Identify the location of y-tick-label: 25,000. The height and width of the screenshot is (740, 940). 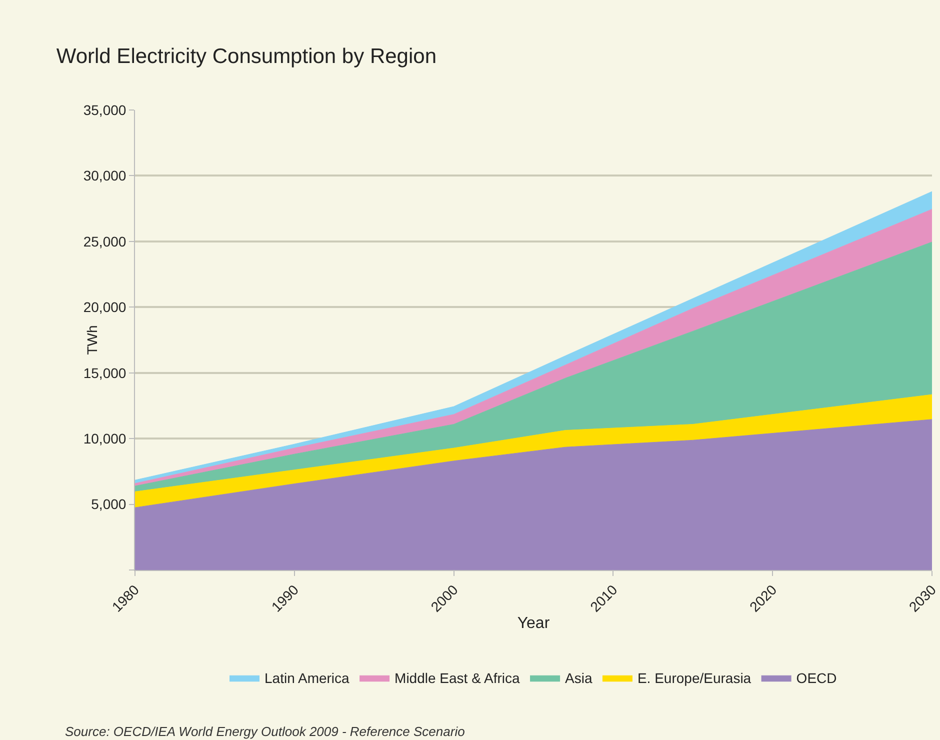
(104, 241).